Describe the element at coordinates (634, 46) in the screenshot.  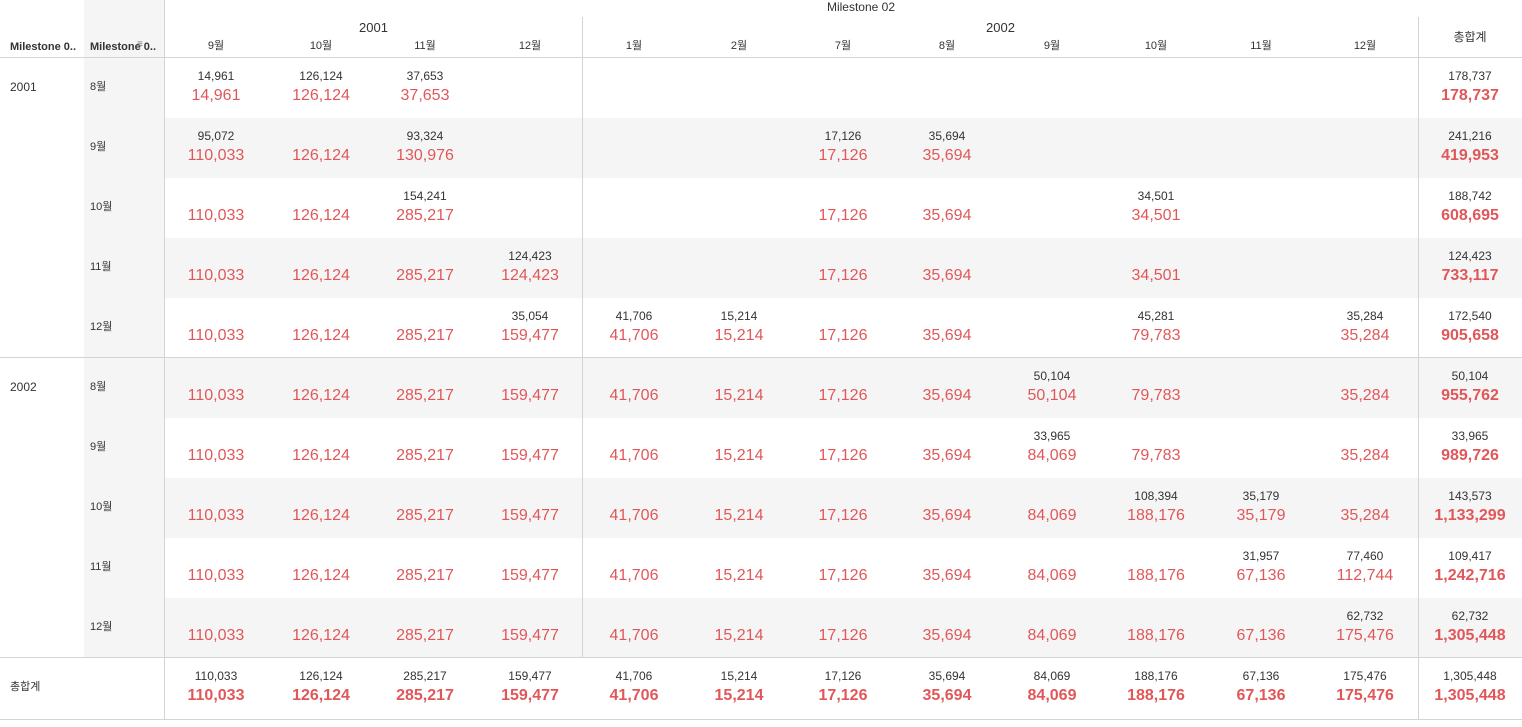
I see `column-month-label: 1월` at that location.